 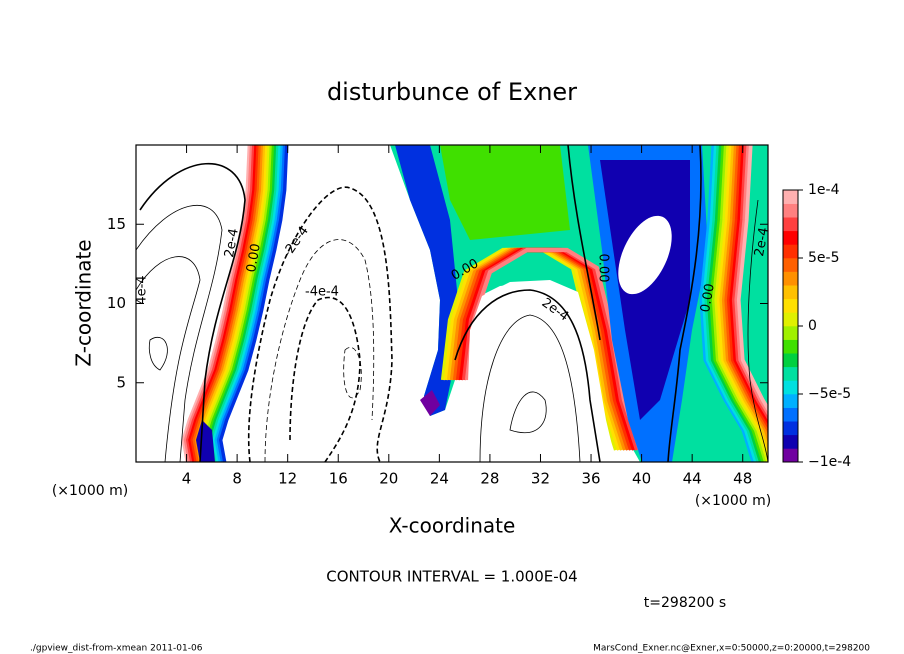 What do you see at coordinates (824, 190) in the screenshot?
I see `colorbar-tick-label: 1e-4` at bounding box center [824, 190].